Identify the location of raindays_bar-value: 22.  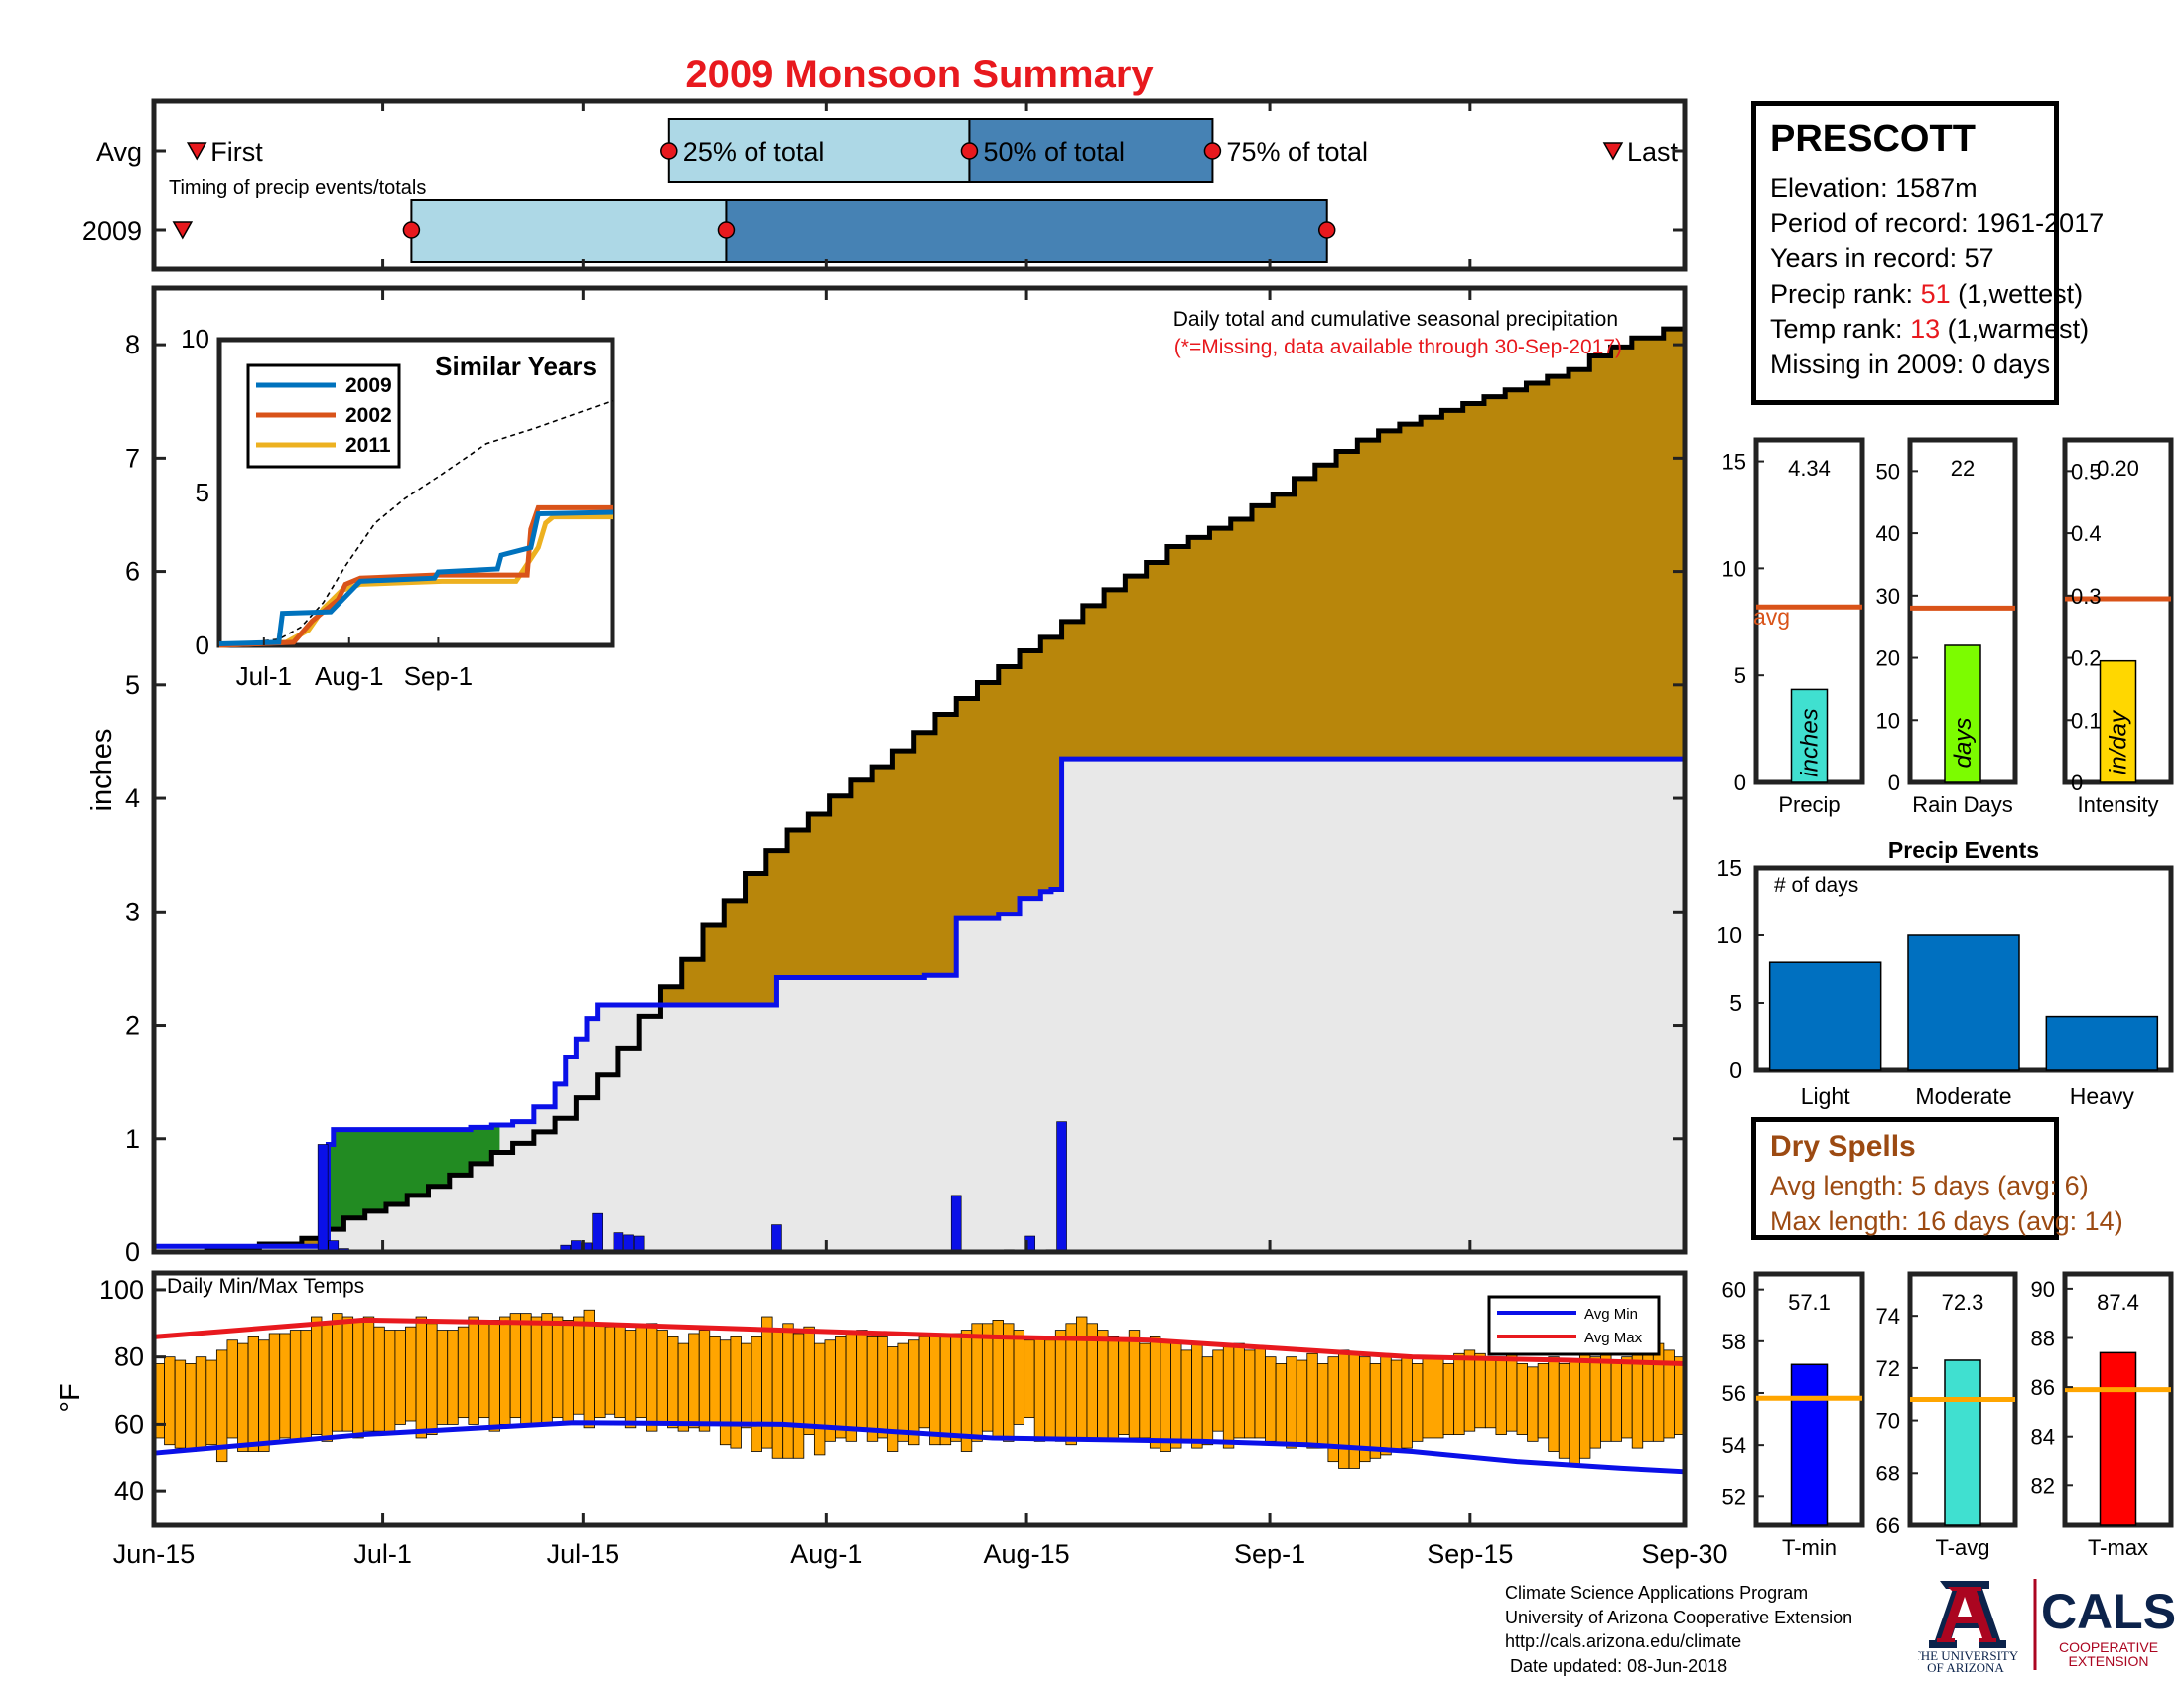
(1963, 468).